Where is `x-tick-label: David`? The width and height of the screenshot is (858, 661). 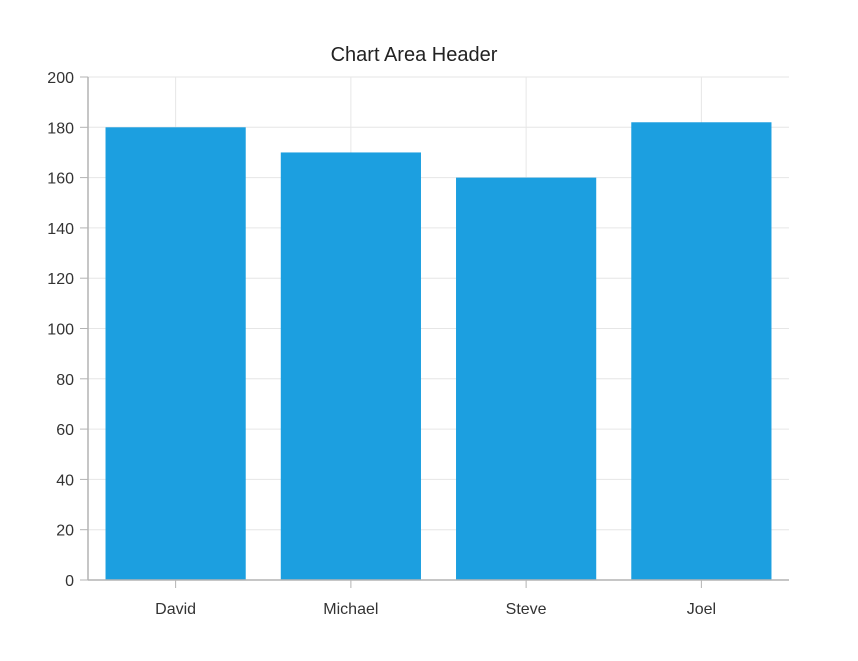 x-tick-label: David is located at coordinates (175, 609).